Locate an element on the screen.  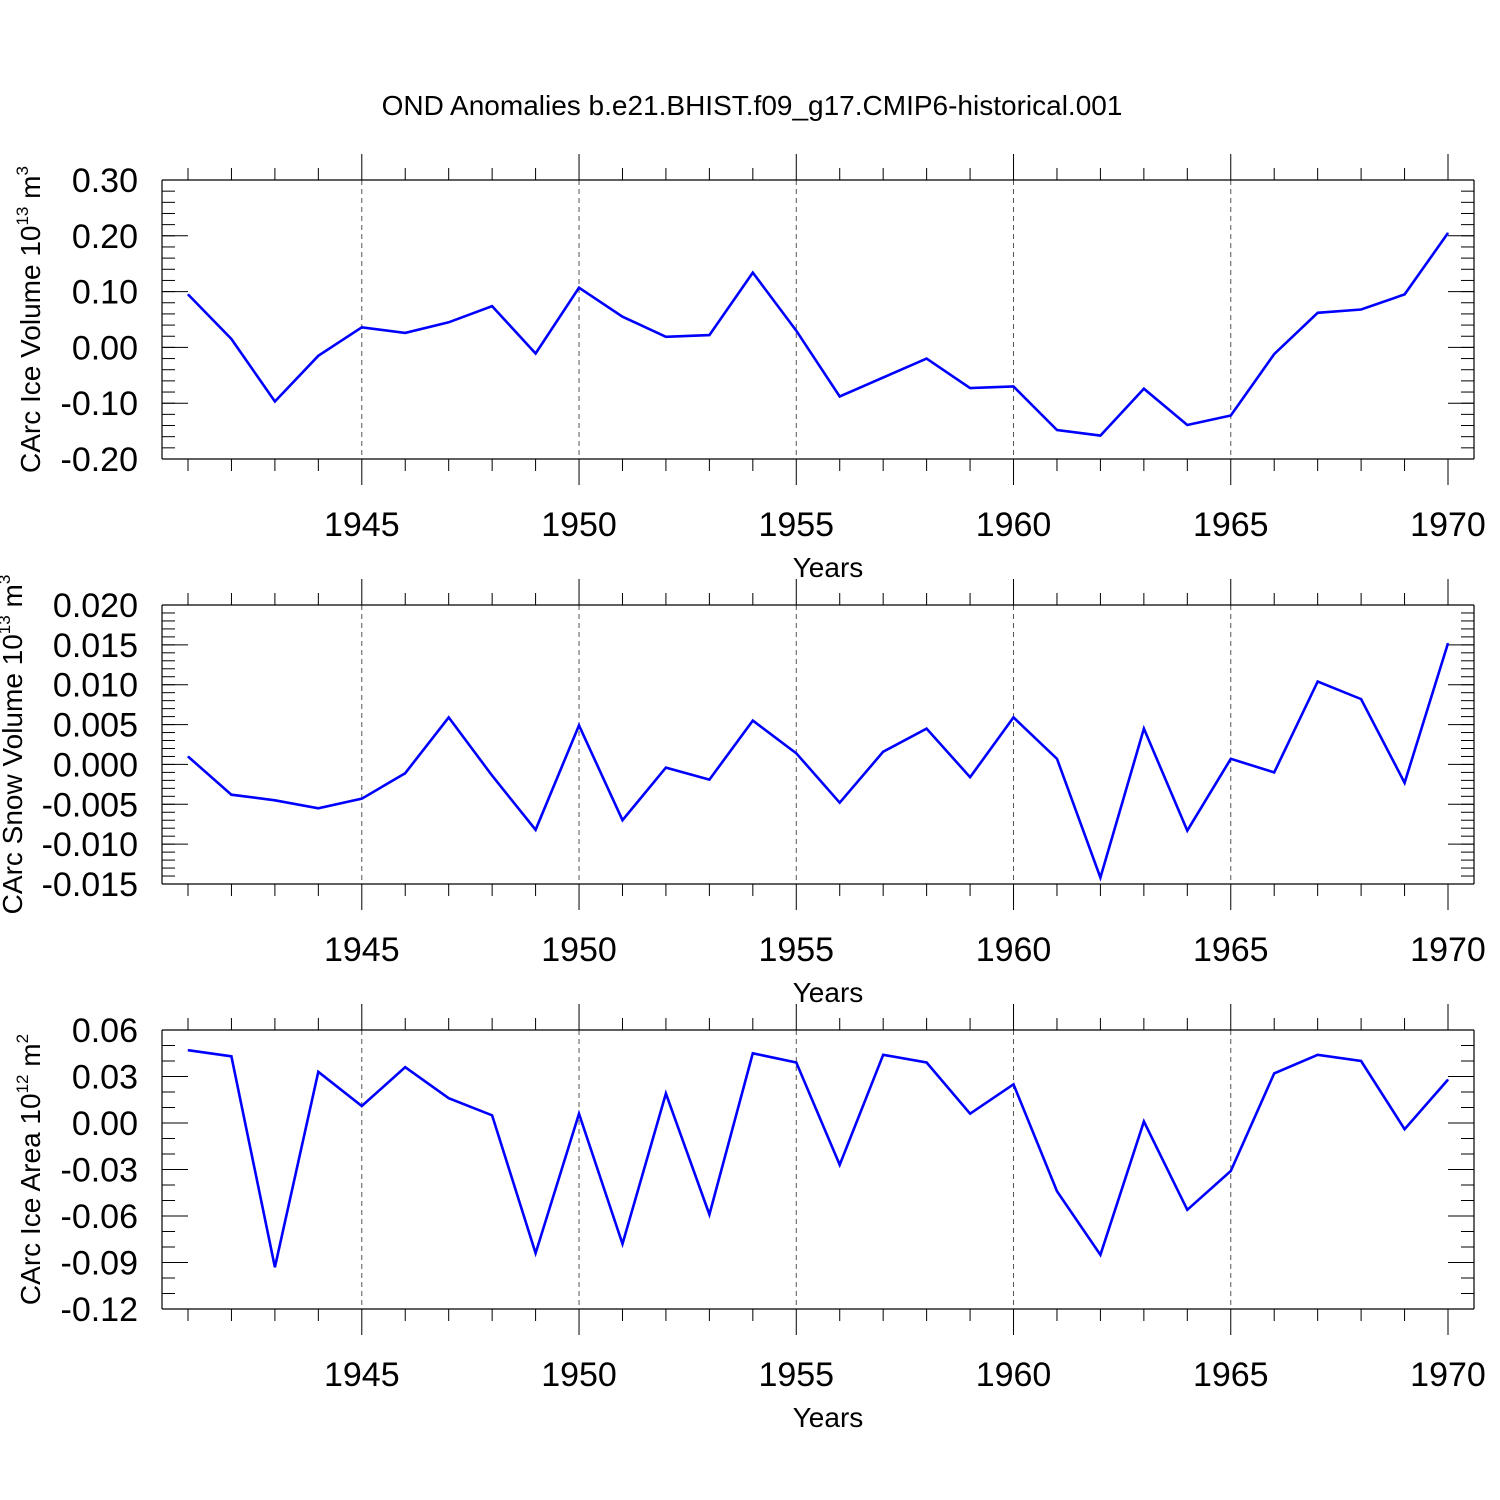
y-tick-label: 0.020 is located at coordinates (95, 606).